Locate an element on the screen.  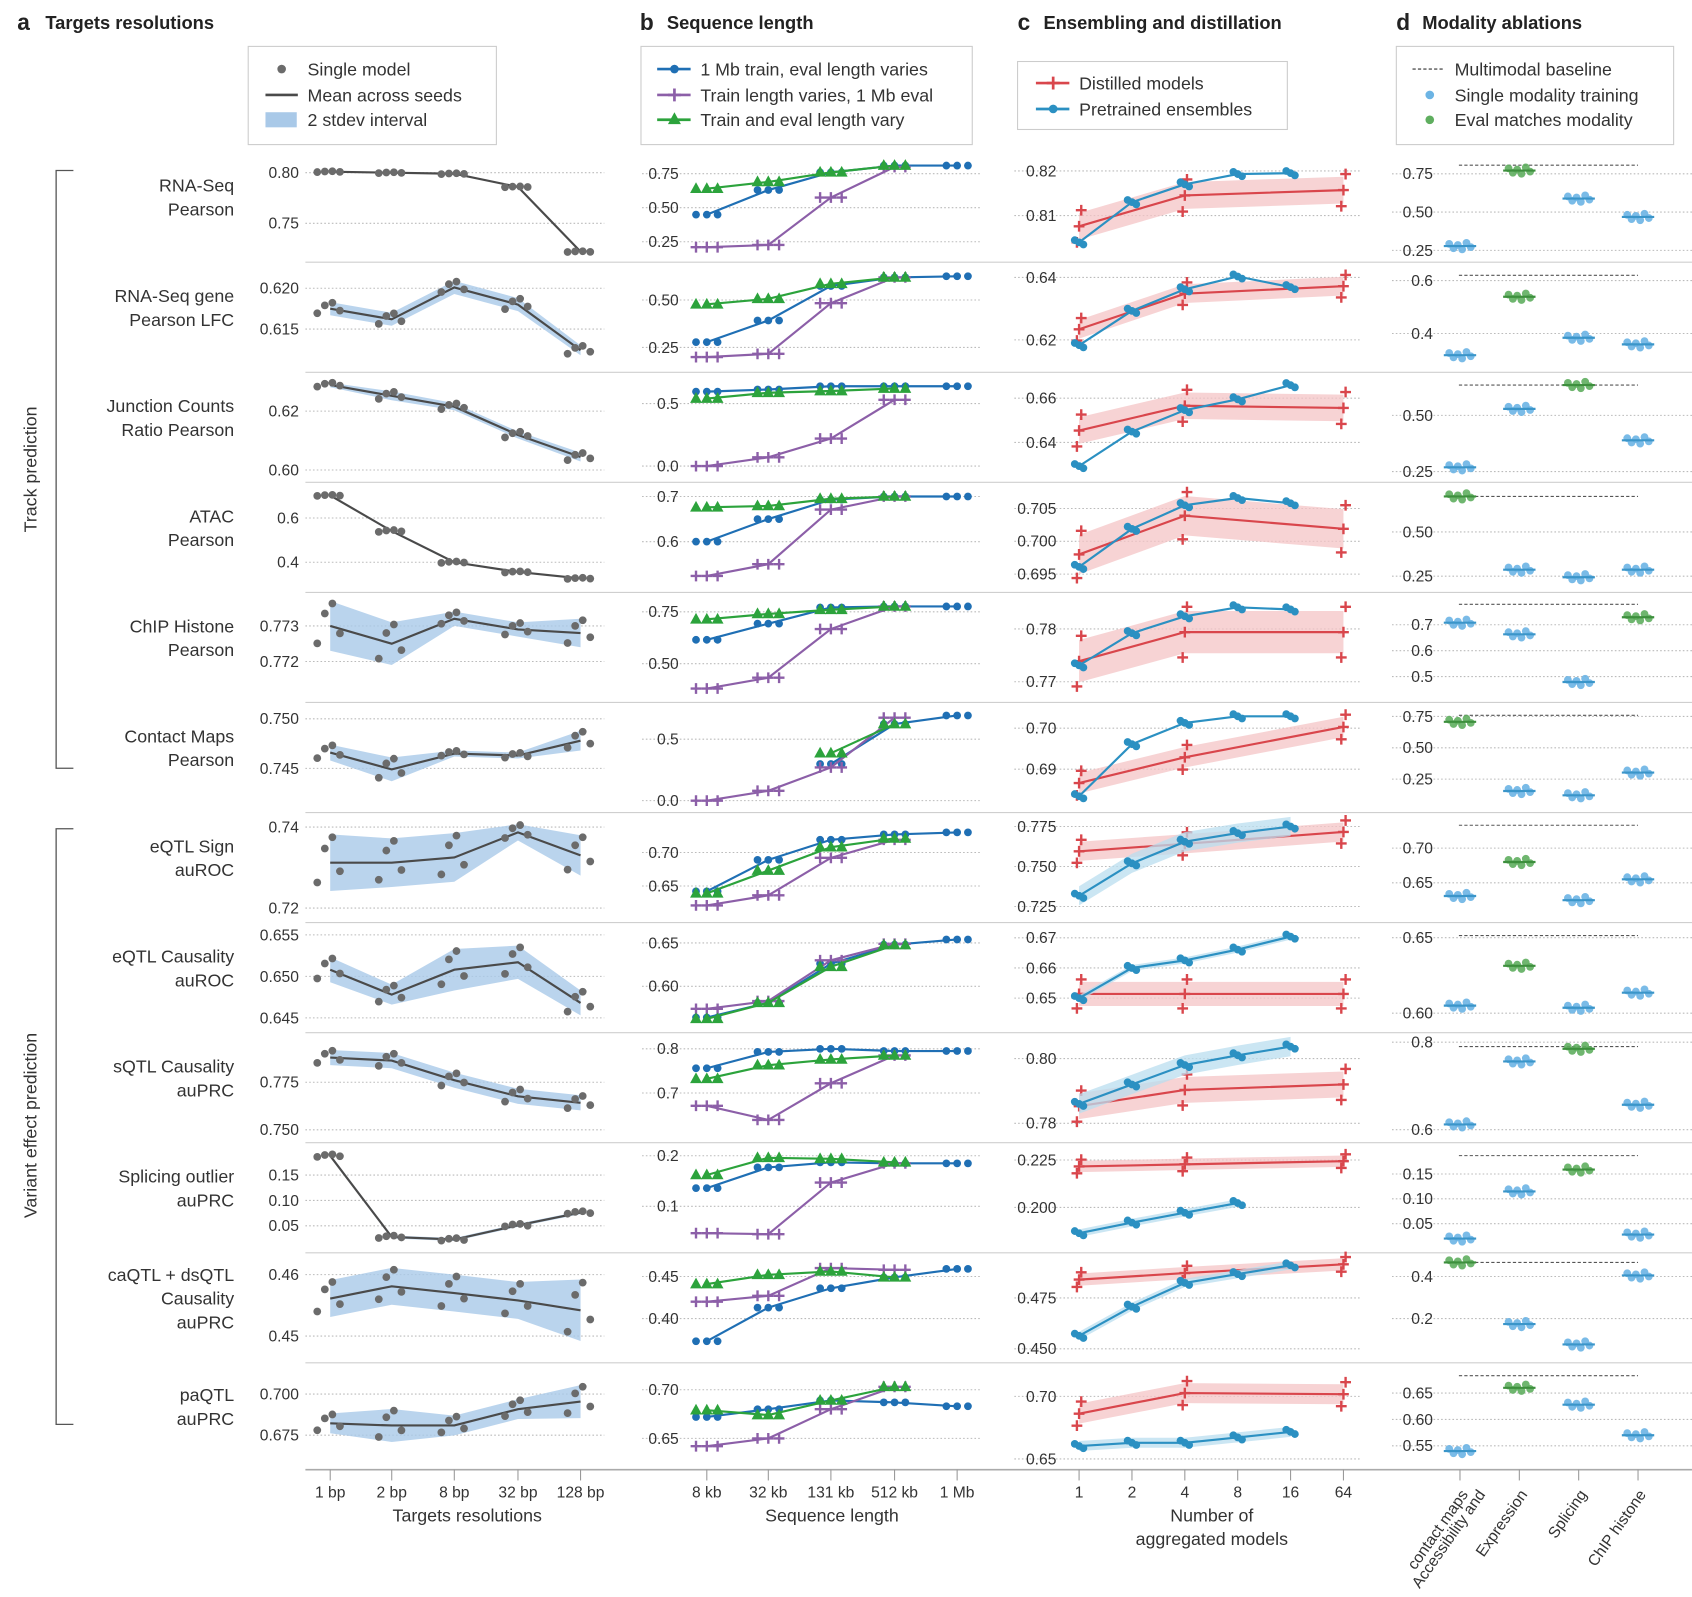
row-label: Causality is located at coordinates (197, 1299).